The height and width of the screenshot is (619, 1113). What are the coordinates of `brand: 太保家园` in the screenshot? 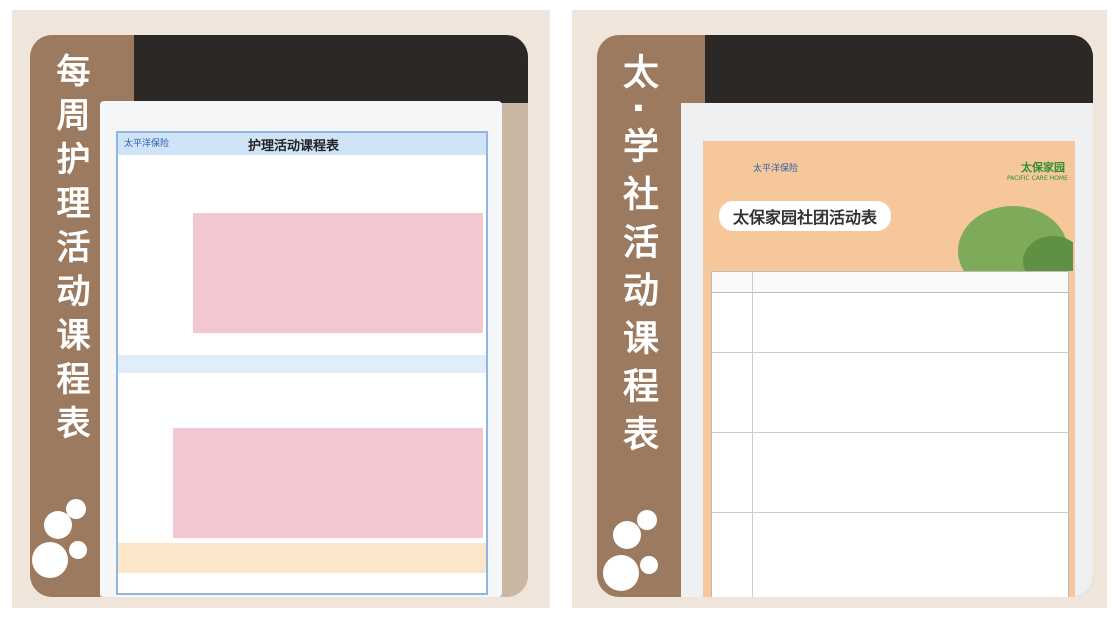 It's located at (1043, 167).